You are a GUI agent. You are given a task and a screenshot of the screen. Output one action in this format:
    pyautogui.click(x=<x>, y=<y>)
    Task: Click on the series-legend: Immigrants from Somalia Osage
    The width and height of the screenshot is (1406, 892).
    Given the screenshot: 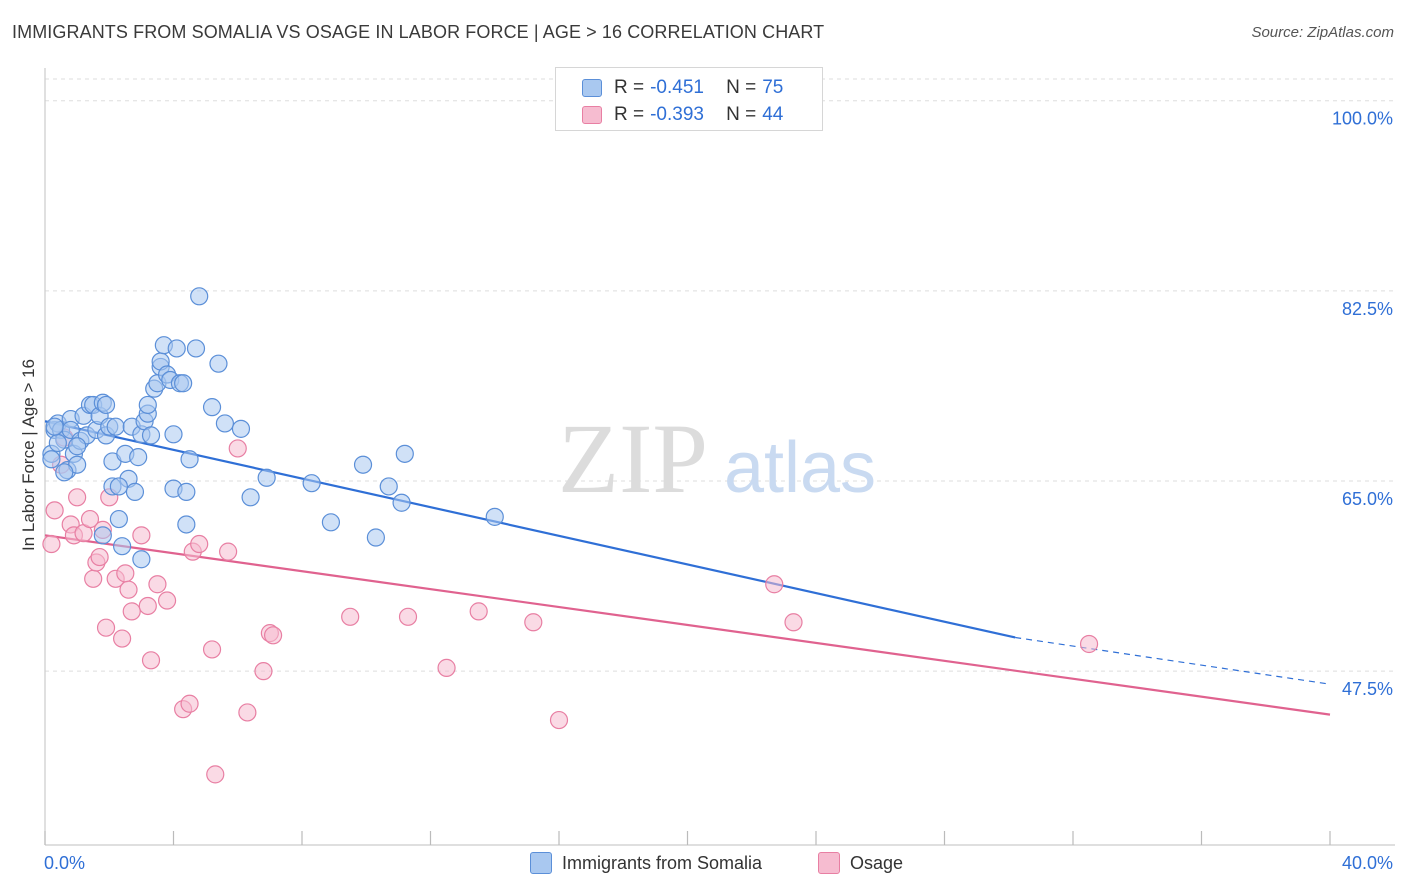 What is the action you would take?
    pyautogui.click(x=703, y=865)
    